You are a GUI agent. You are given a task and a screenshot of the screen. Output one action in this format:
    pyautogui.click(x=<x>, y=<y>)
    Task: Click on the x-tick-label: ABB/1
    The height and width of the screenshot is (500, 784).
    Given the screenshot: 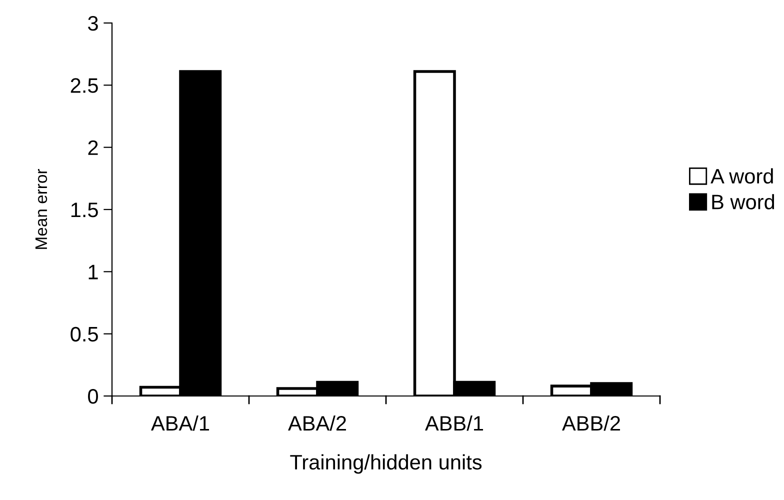 What is the action you would take?
    pyautogui.click(x=454, y=423)
    